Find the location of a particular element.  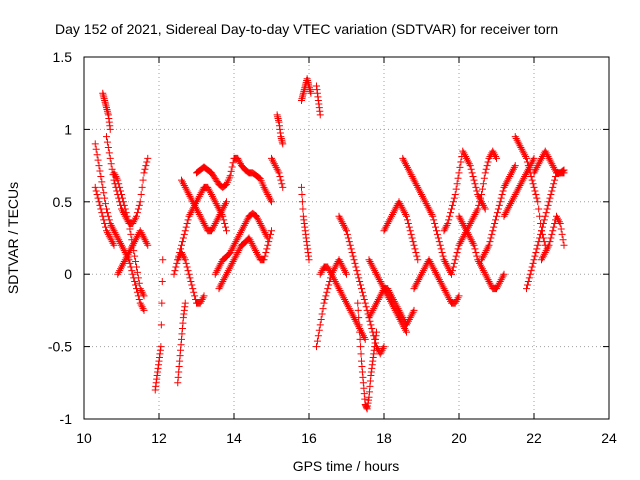

y-tick-label: 1 is located at coordinates (68, 129).